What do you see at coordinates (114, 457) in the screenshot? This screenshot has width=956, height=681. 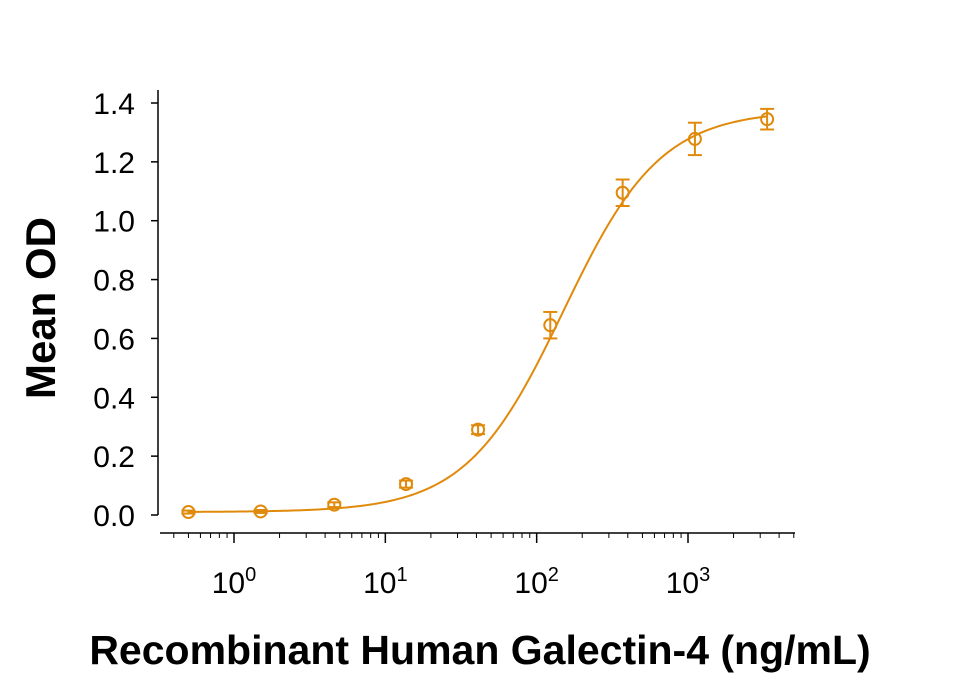 I see `y-tick-label: 0.2` at bounding box center [114, 457].